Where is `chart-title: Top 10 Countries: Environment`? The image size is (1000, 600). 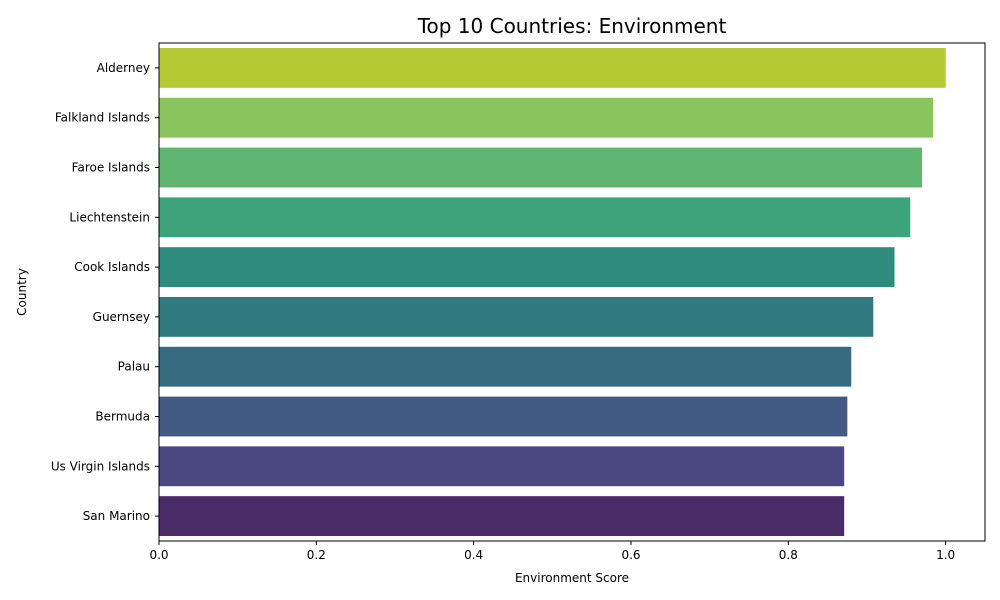 chart-title: Top 10 Countries: Environment is located at coordinates (572, 26).